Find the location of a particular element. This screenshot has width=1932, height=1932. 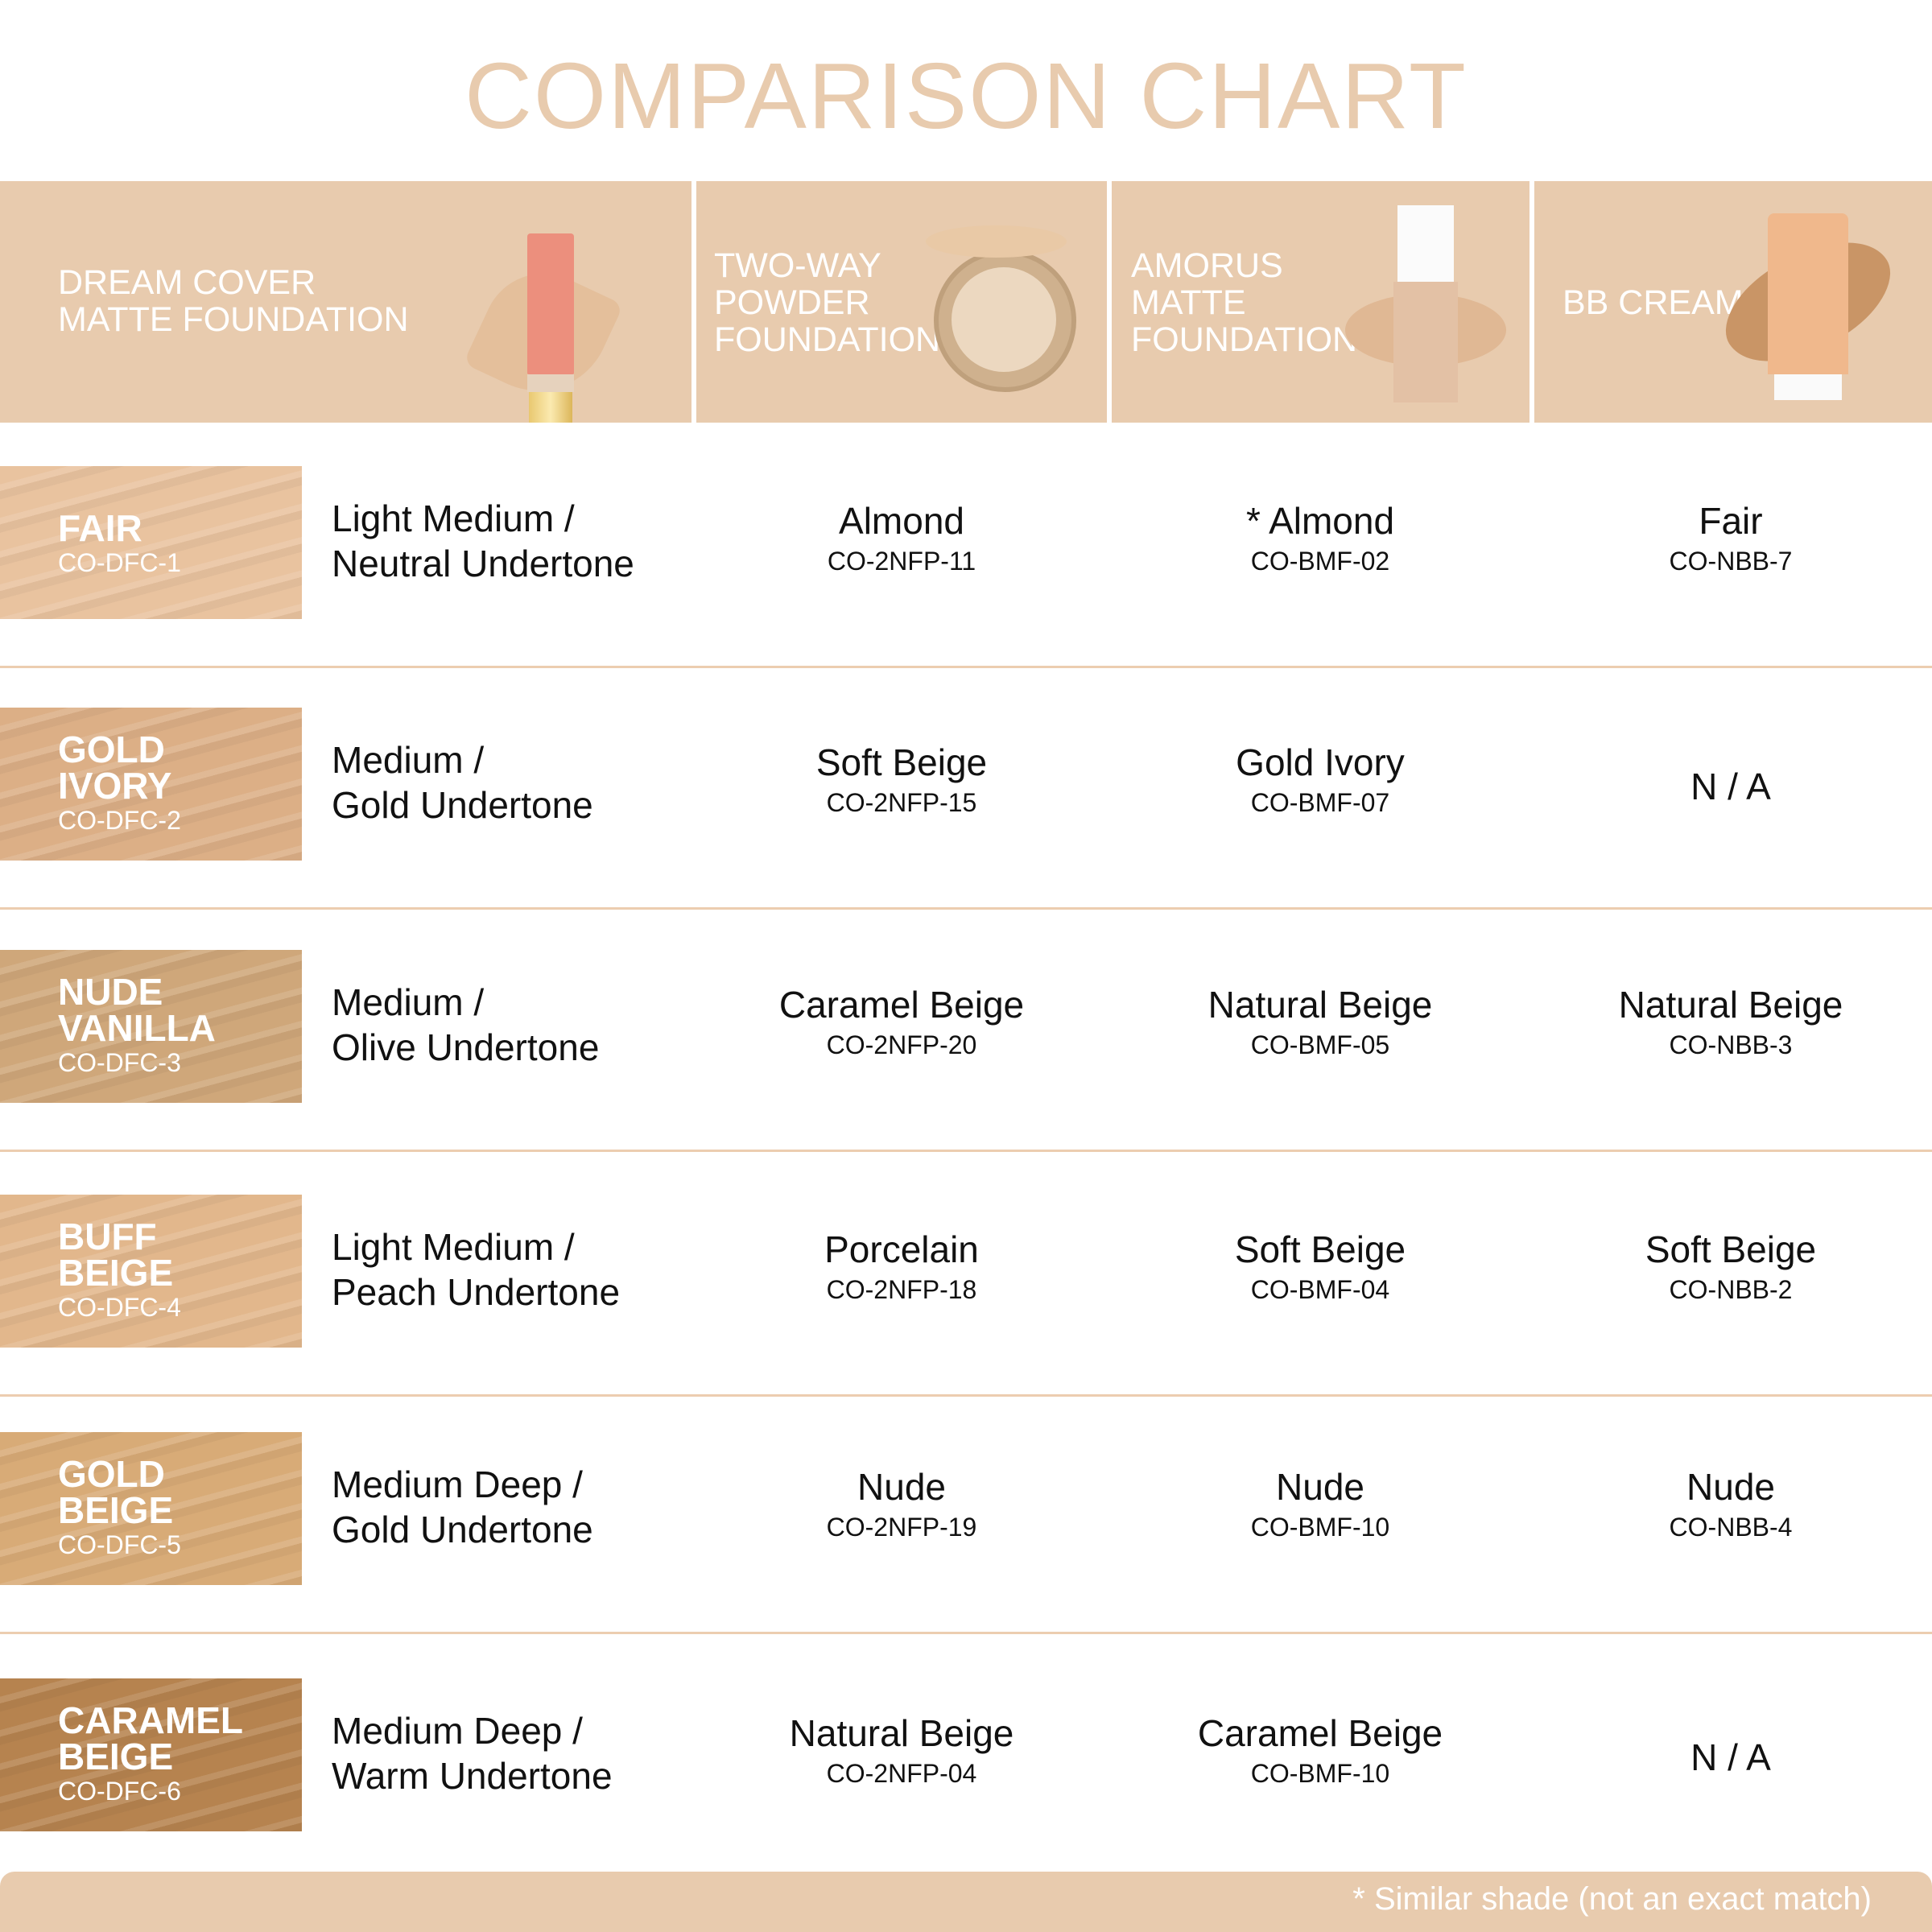

shade-code: CO-DFC-2 is located at coordinates (119, 820).